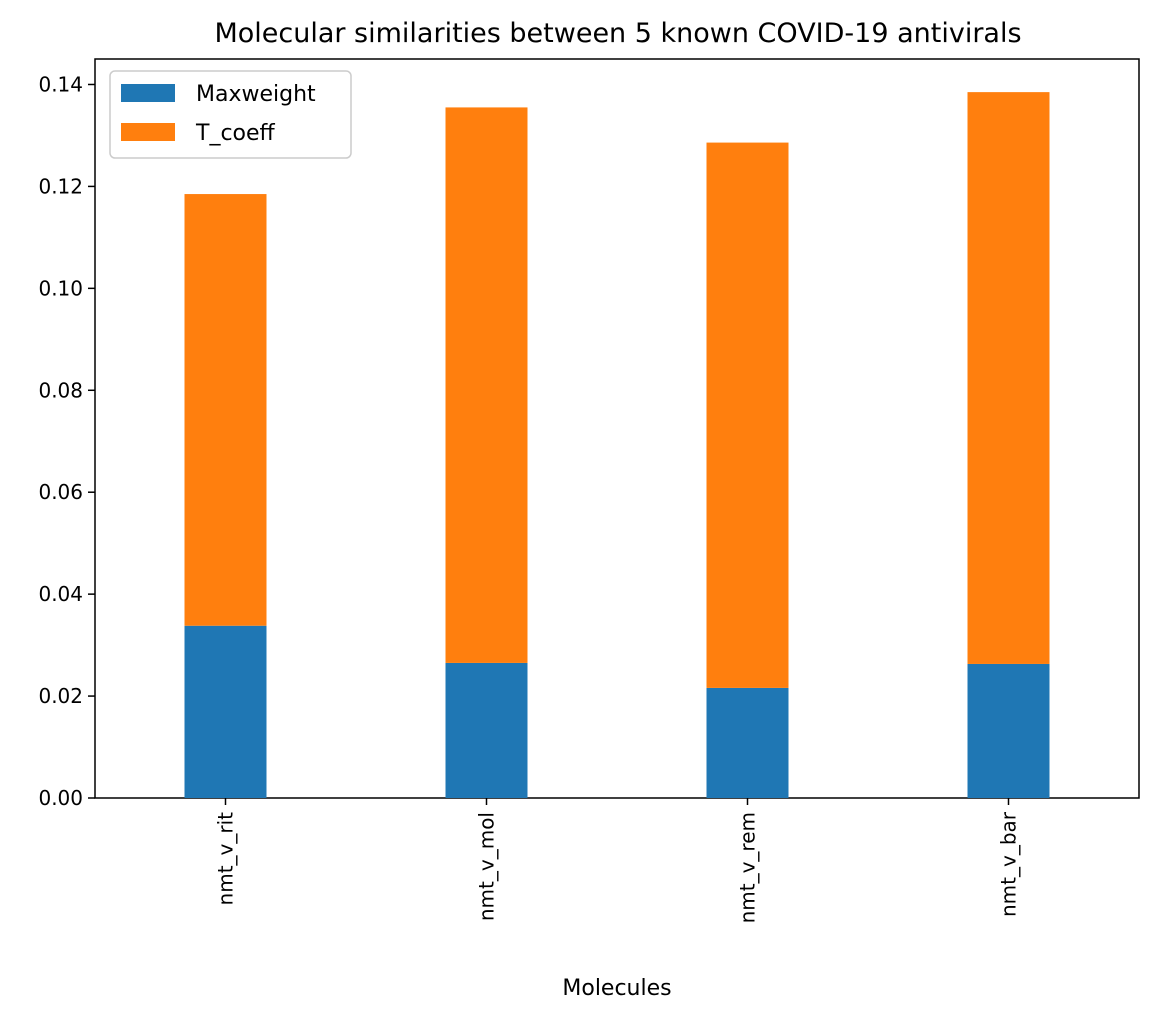 This screenshot has height=1021, width=1157. What do you see at coordinates (487, 866) in the screenshot?
I see `x-tick-label-nmt-v-mol: nmt_v_mol` at bounding box center [487, 866].